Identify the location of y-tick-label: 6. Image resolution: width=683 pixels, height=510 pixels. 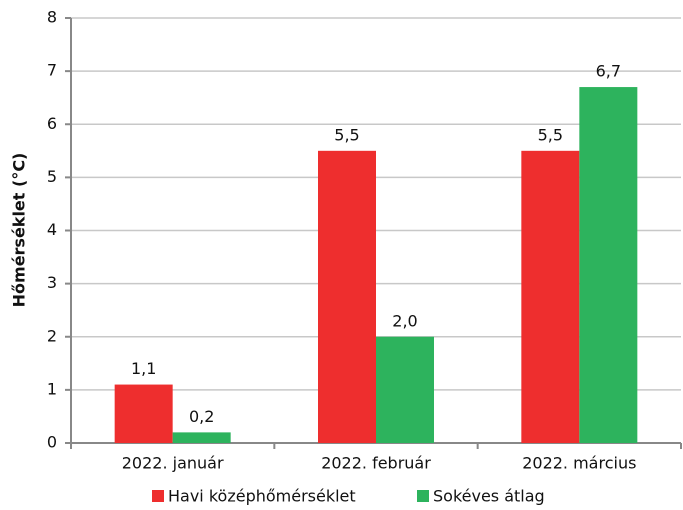
(52, 123).